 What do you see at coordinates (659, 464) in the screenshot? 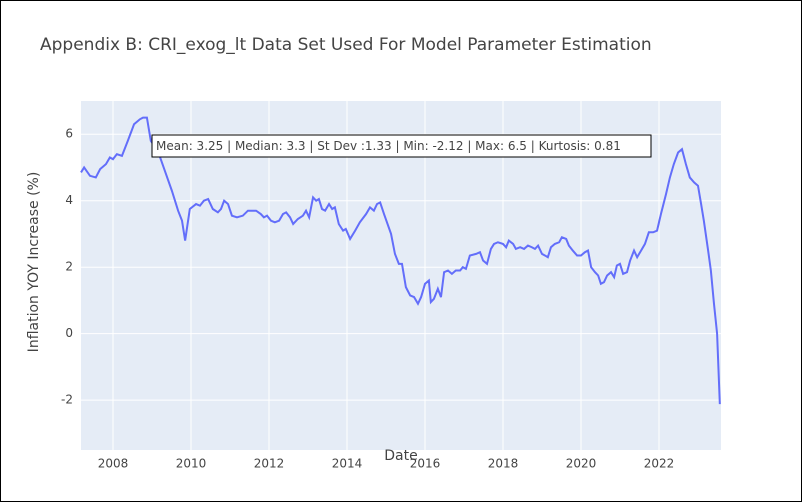
I see `x-tick-label: 2022` at bounding box center [659, 464].